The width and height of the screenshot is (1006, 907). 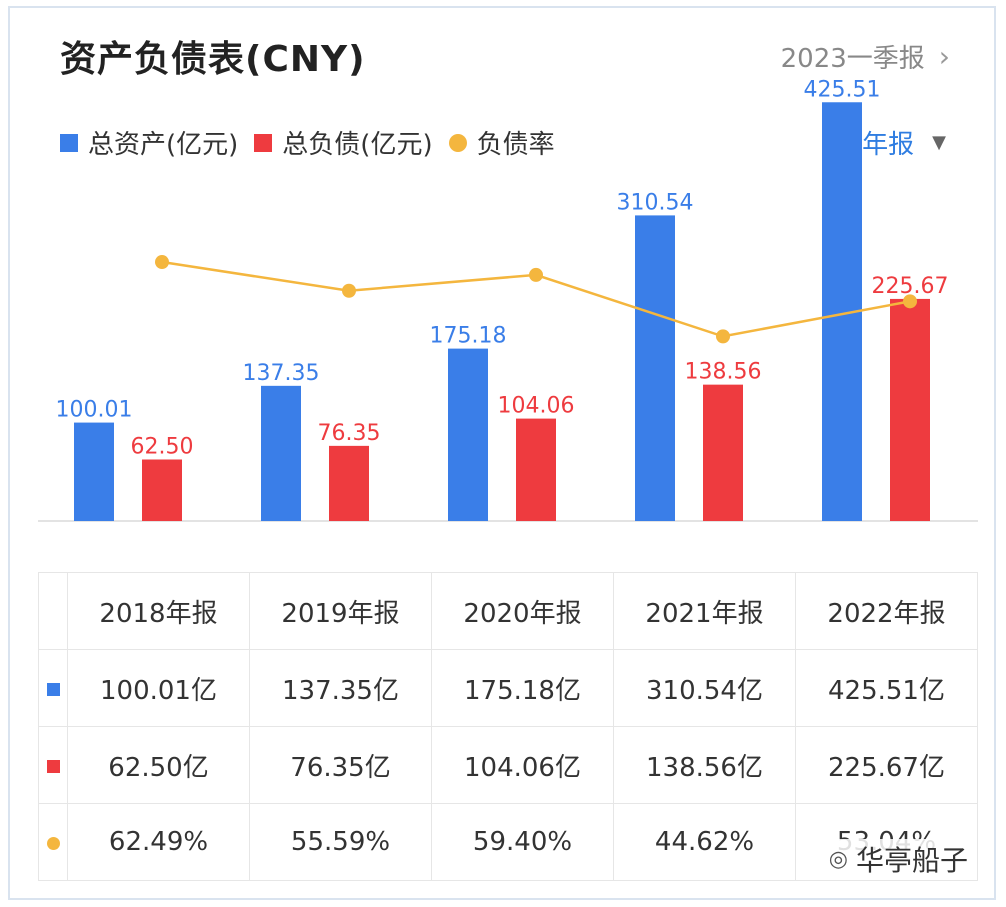 I want to click on legend-label-liabilities: 总负债(亿元), so click(x=357, y=145).